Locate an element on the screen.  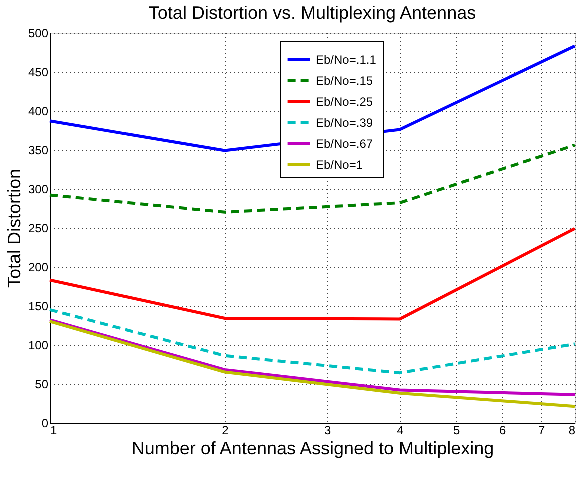
y-tick-label: 100 is located at coordinates (38, 345).